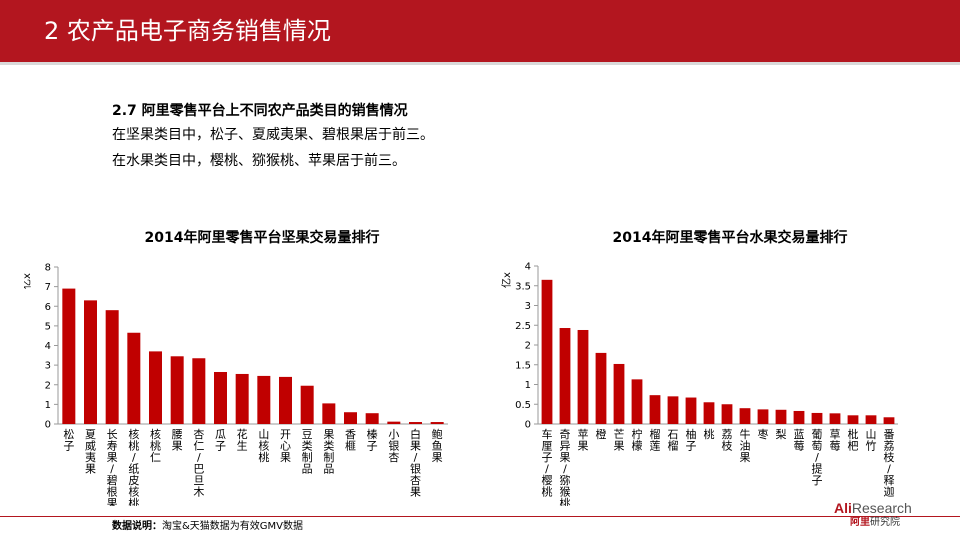 Image resolution: width=960 pixels, height=540 pixels. I want to click on x-tick-label: 山核桃, so click(263, 446).